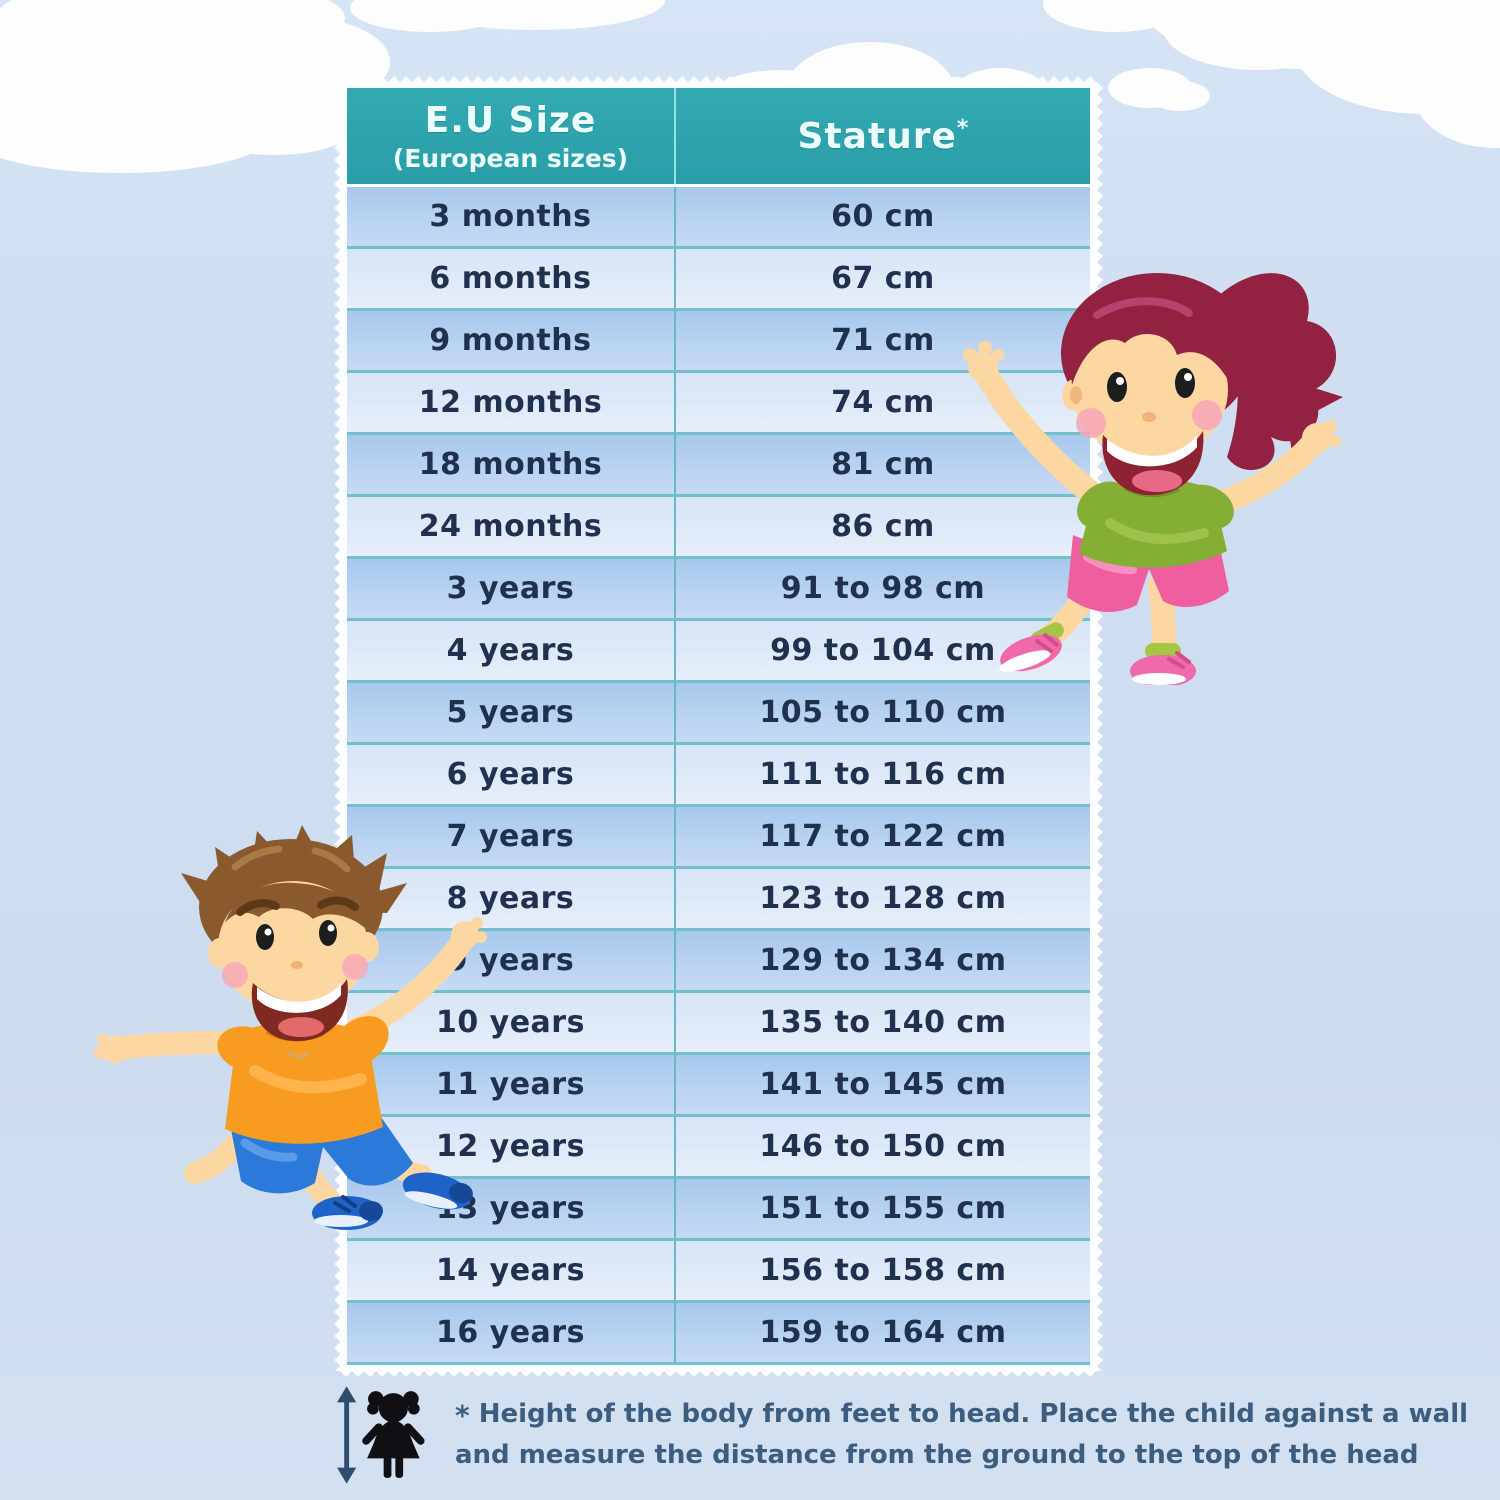 The height and width of the screenshot is (1500, 1500). I want to click on stature-cell: 111 to 116 cm, so click(881, 774).